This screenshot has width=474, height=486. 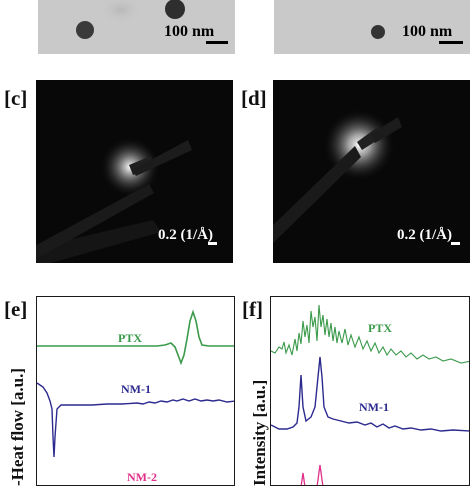 I want to click on tem-image-b-graphic, so click(x=417, y=34).